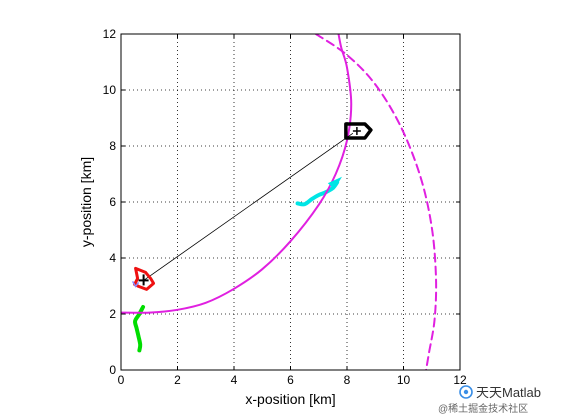  What do you see at coordinates (347, 380) in the screenshot?
I see `x-tick-label: 8` at bounding box center [347, 380].